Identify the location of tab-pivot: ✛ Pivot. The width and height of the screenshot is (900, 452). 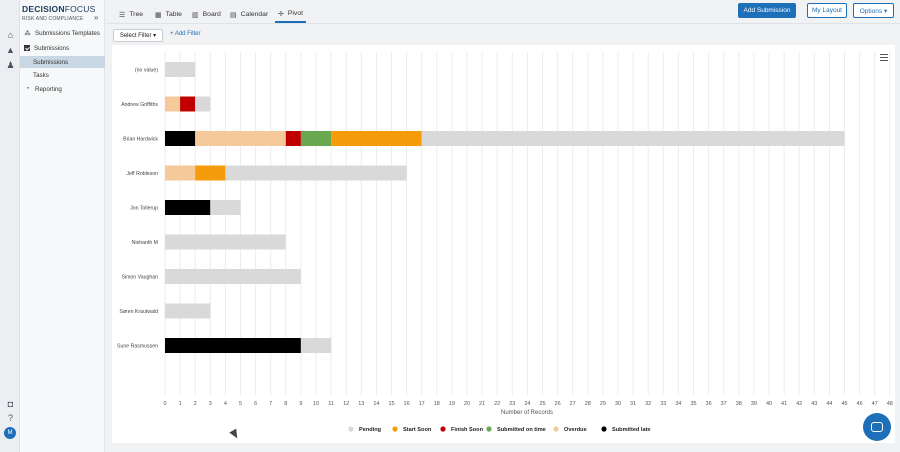
(290, 14).